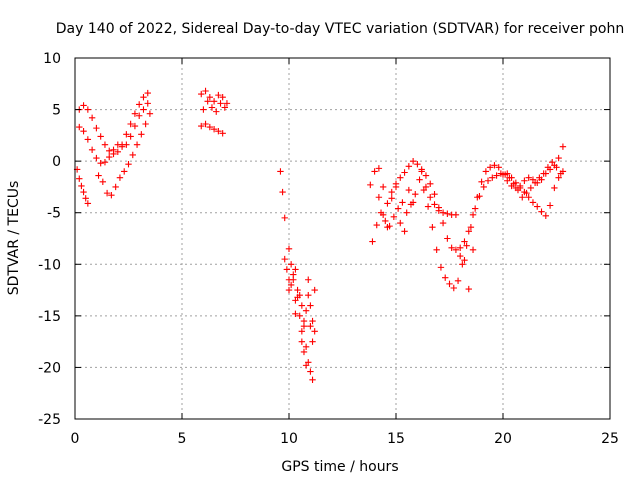 Image resolution: width=640 pixels, height=480 pixels. I want to click on x-tick-label: 0, so click(75, 439).